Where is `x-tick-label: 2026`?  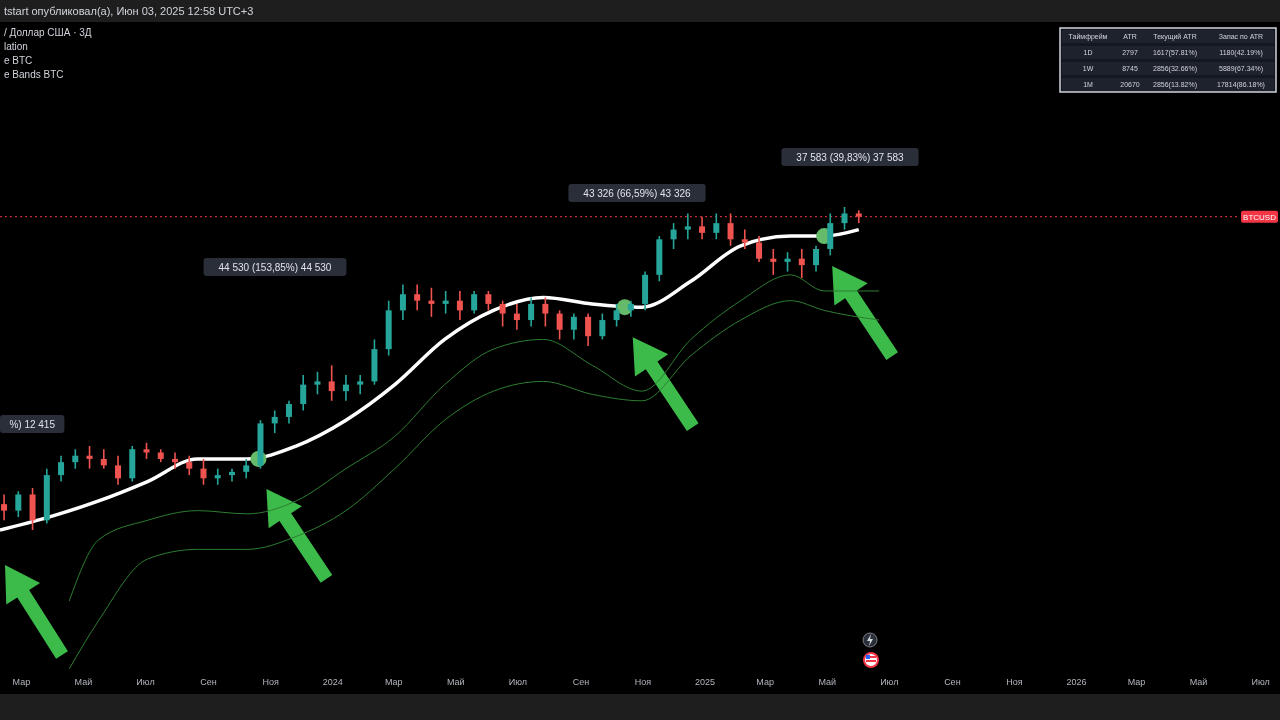
x-tick-label: 2026 is located at coordinates (1076, 682).